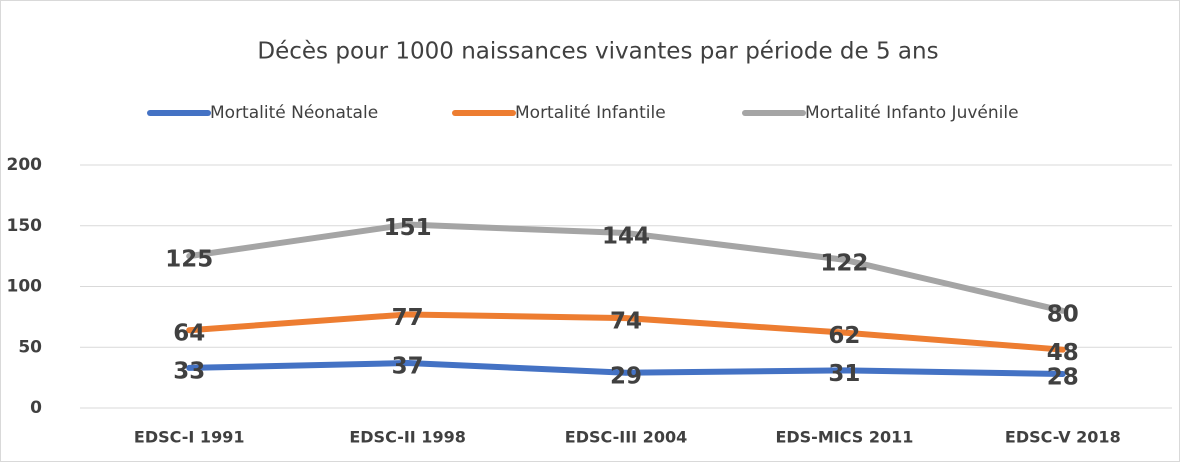 This screenshot has width=1180, height=462. I want to click on y-tick-label: 150, so click(25, 226).